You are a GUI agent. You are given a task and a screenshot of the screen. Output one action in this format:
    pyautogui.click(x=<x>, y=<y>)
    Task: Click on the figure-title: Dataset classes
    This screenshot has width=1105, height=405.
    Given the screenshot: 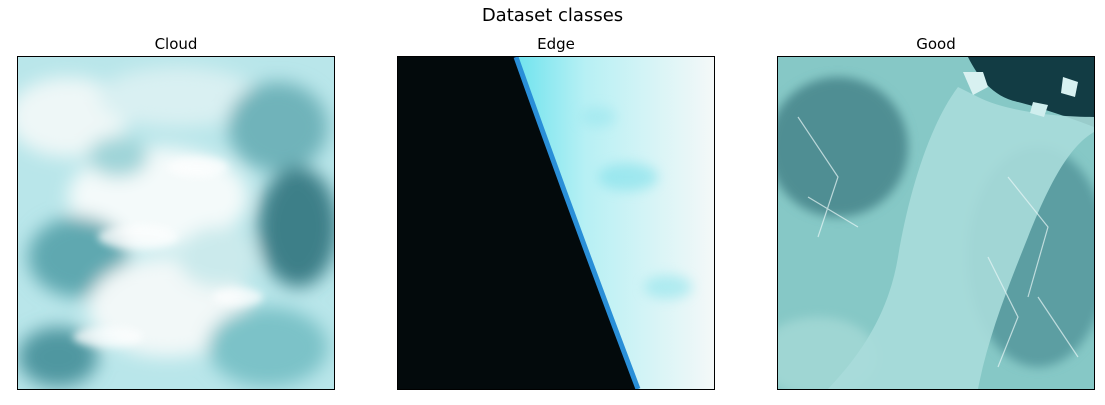 What is the action you would take?
    pyautogui.click(x=552, y=15)
    